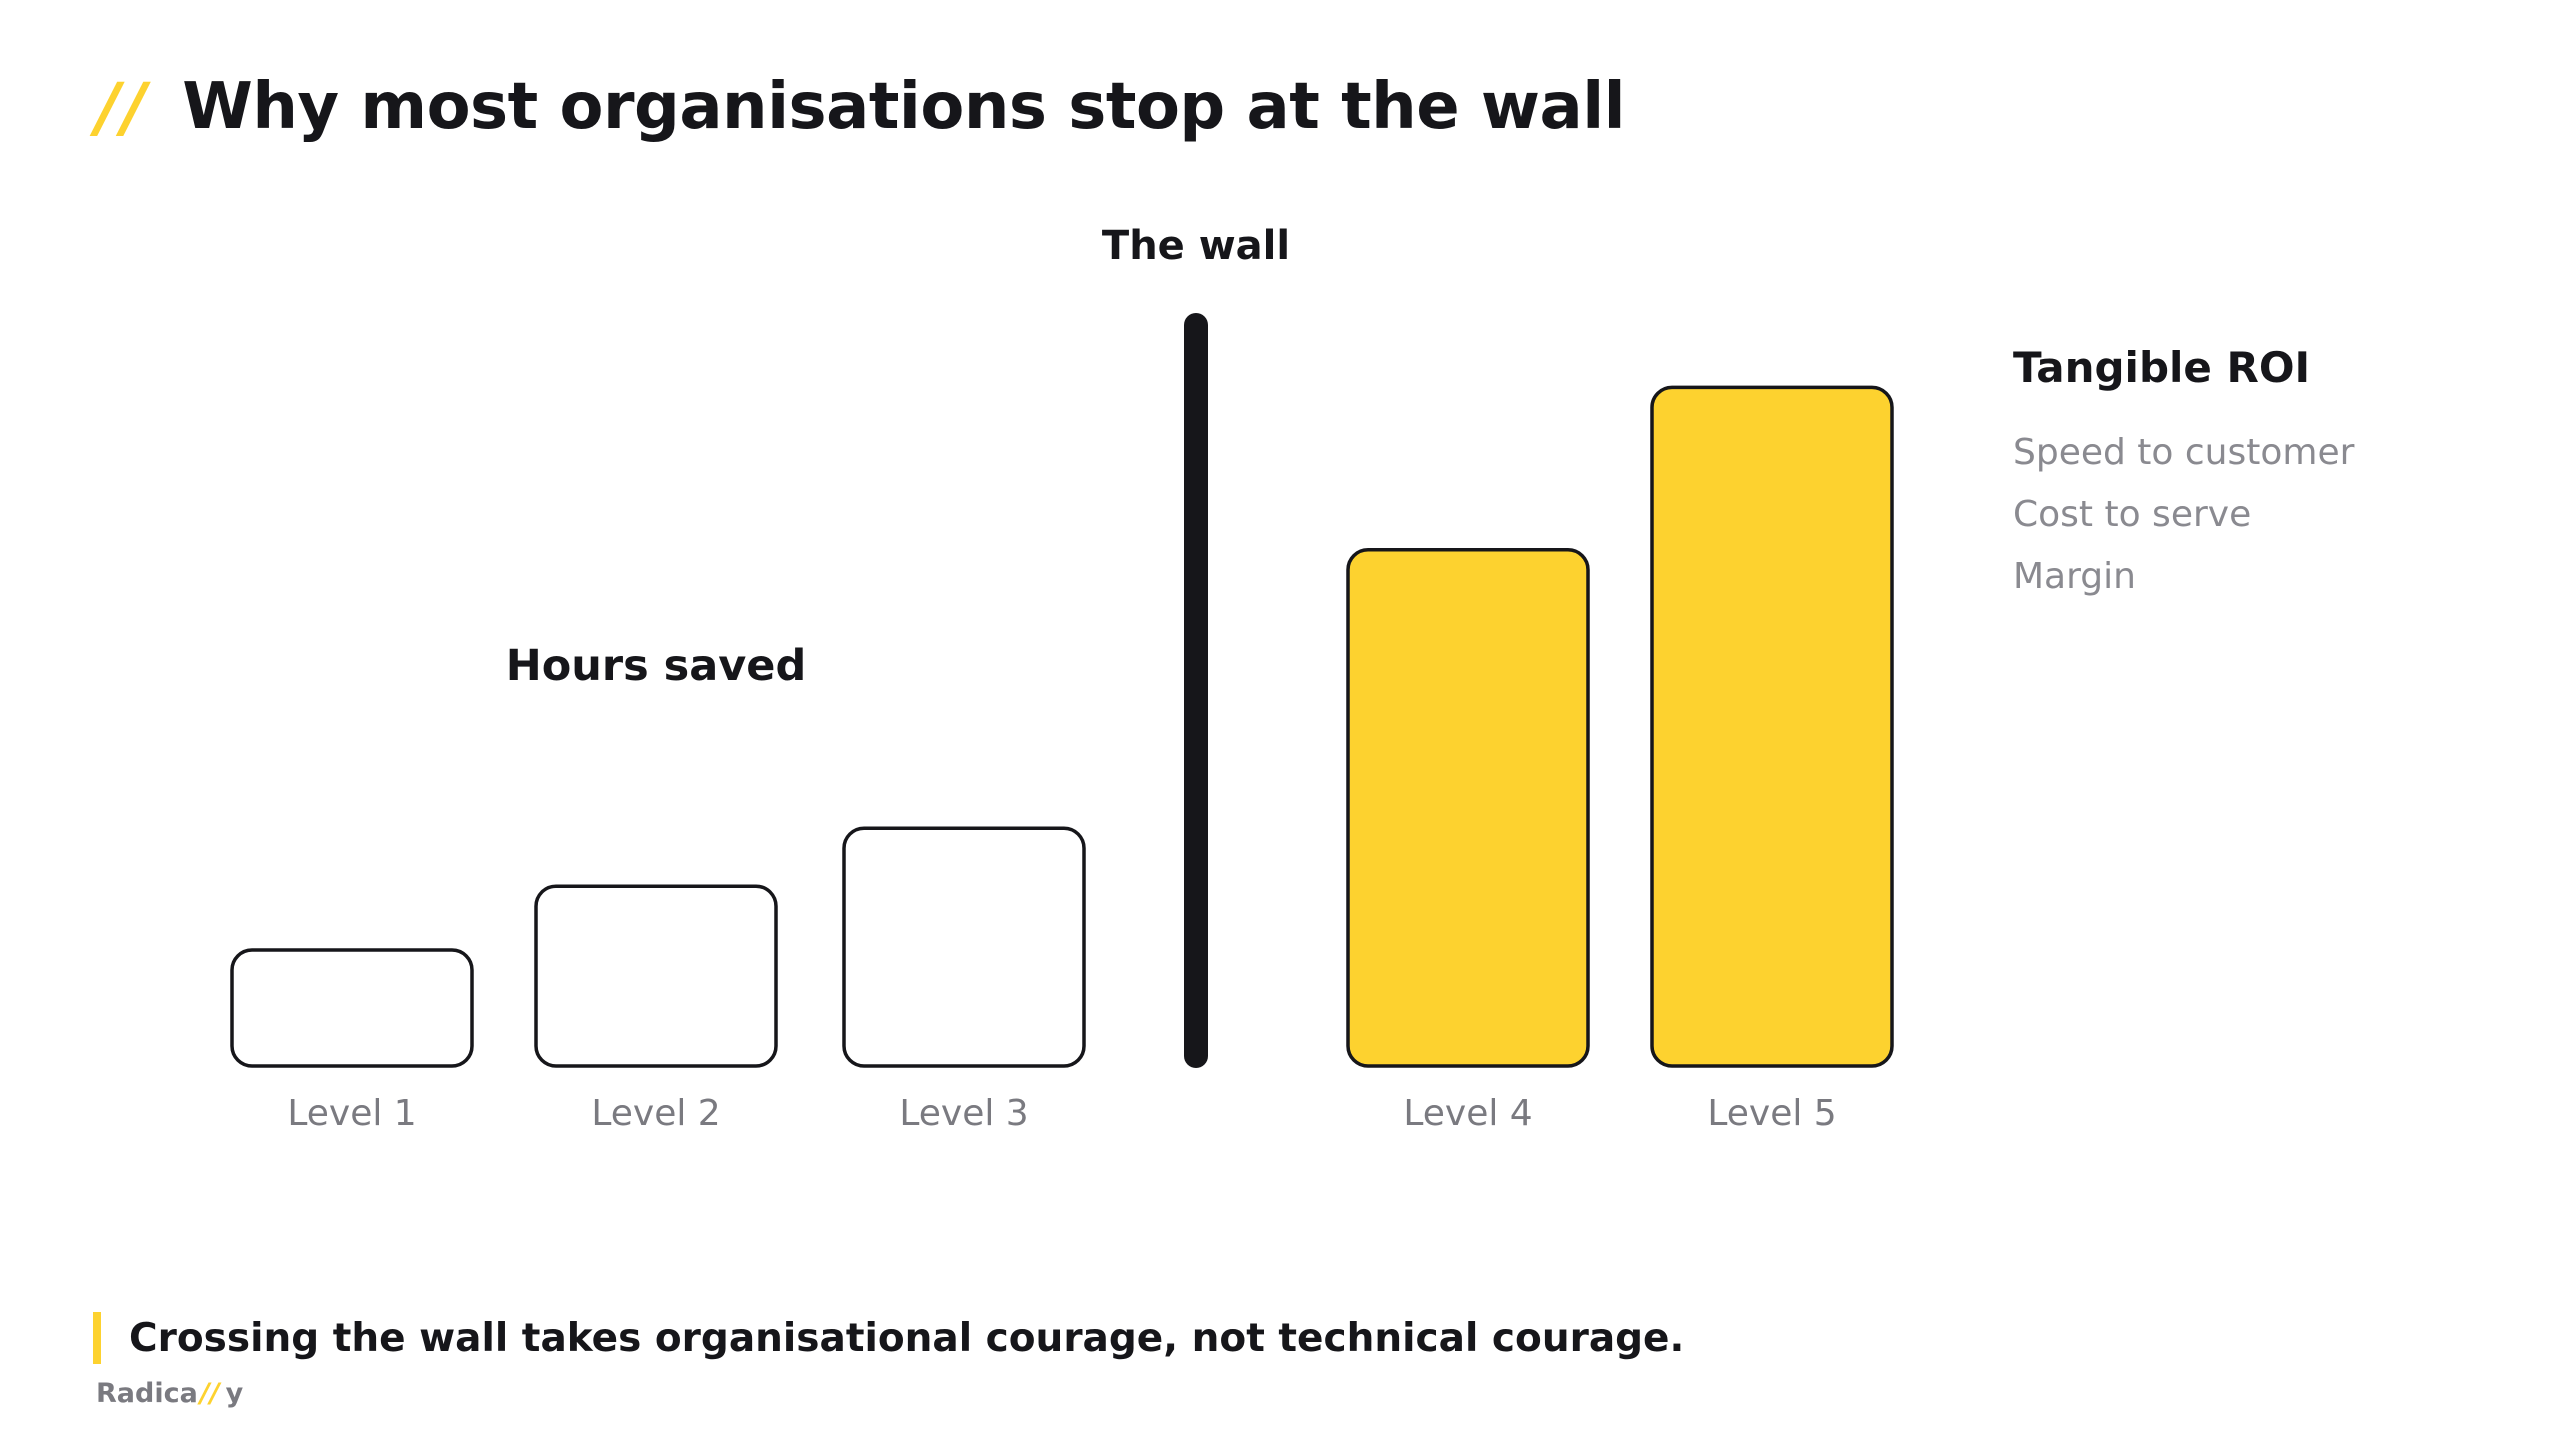  I want to click on logo-text-end: y, so click(234, 1393).